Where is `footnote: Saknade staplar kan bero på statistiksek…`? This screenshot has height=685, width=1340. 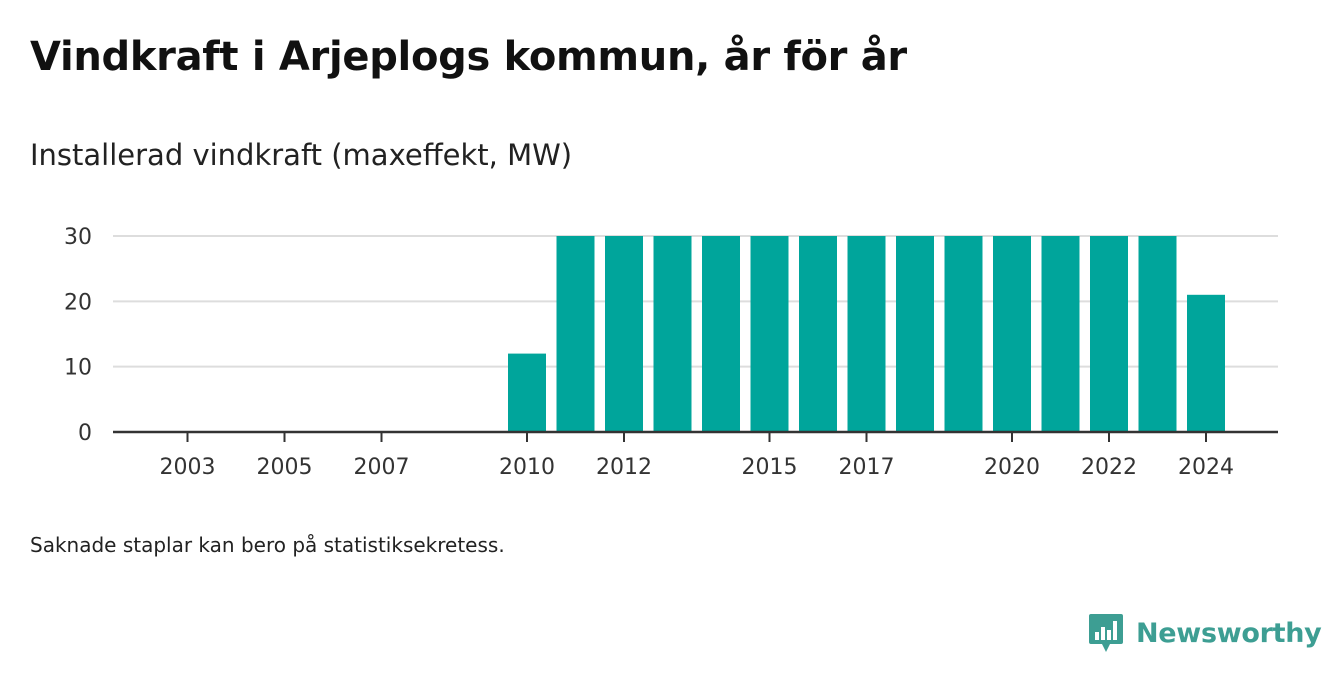
footnote: Saknade staplar kan bero på statistiksek… is located at coordinates (267, 545).